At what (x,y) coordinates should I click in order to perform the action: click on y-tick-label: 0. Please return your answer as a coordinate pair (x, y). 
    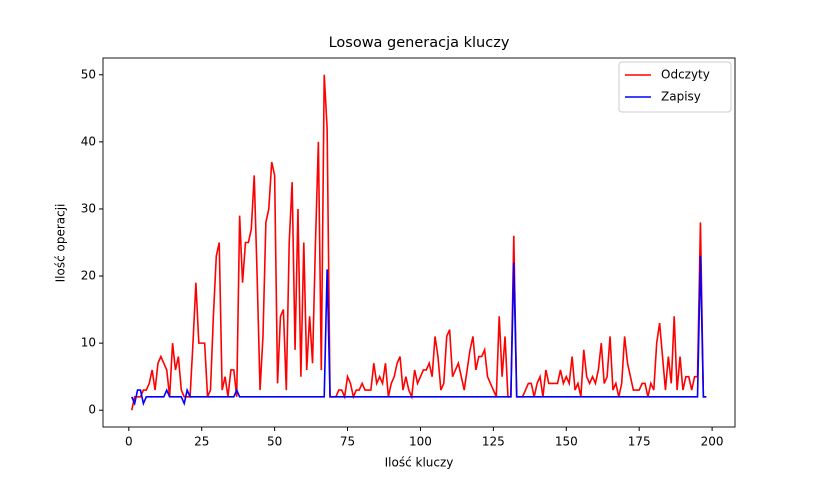
    Looking at the image, I should click on (92, 410).